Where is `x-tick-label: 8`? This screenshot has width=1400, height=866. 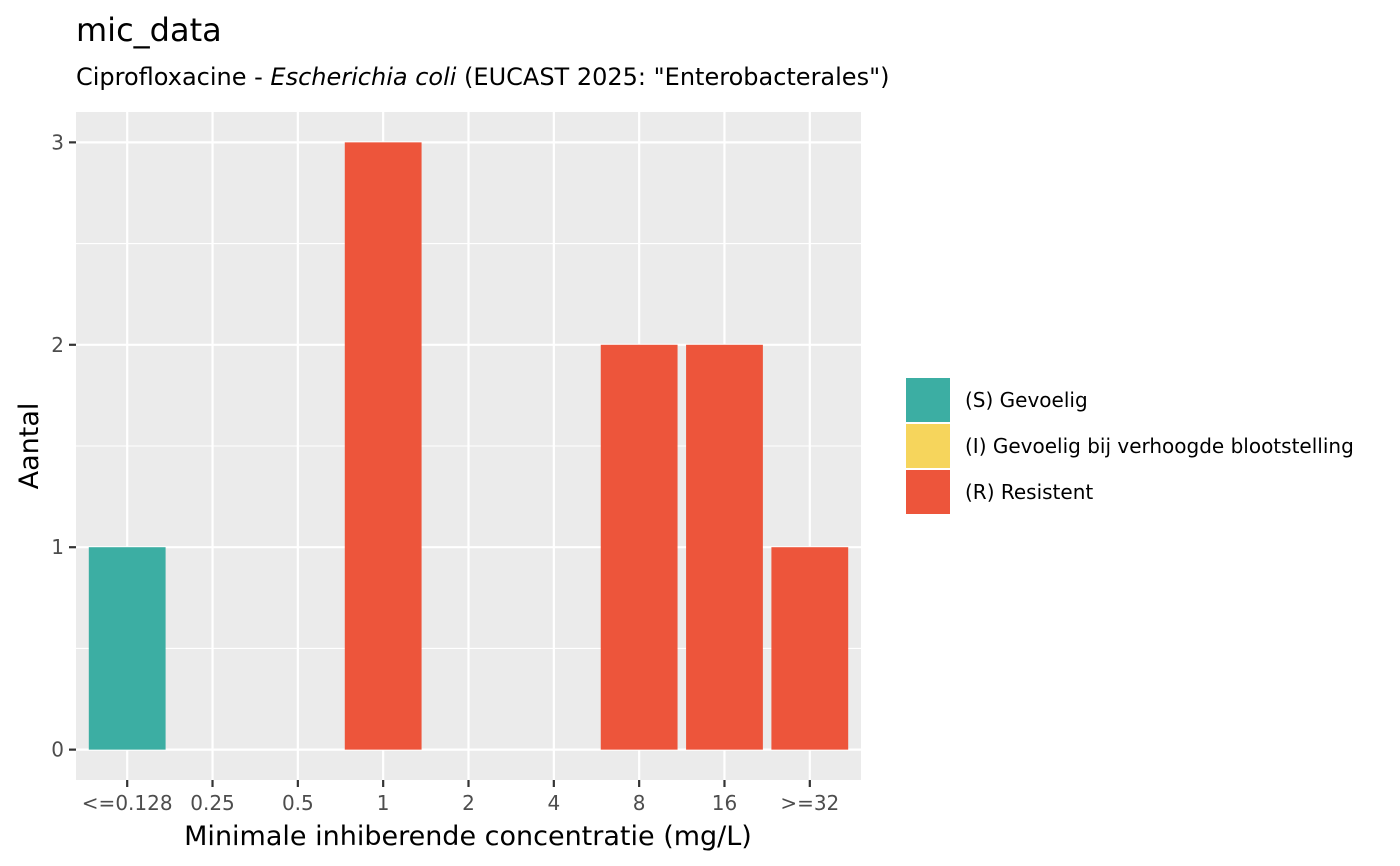
x-tick-label: 8 is located at coordinates (639, 803).